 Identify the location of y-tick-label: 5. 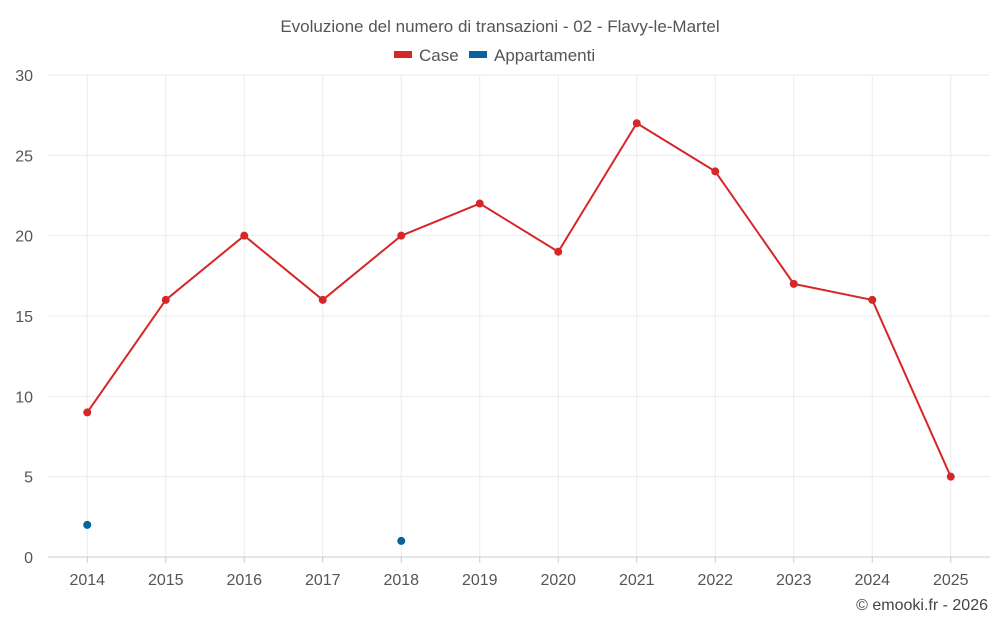
(28, 478).